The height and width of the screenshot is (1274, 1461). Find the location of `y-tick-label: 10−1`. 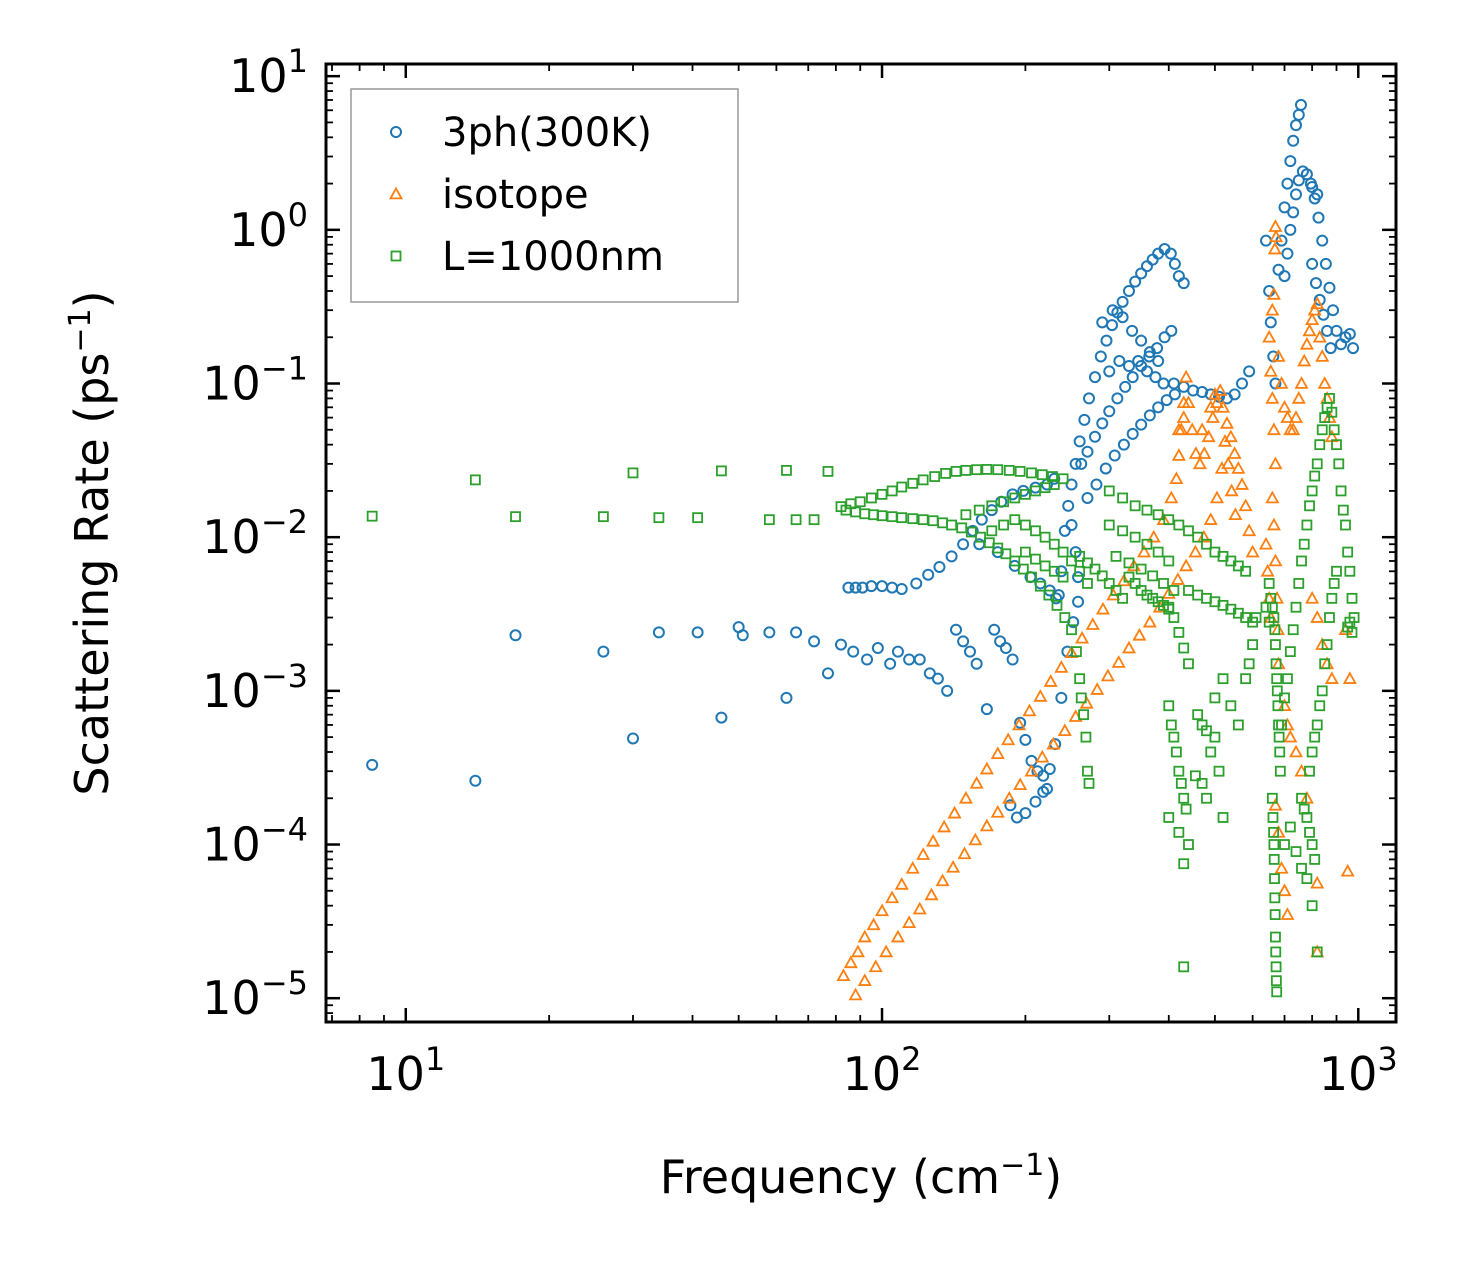

y-tick-label: 10−1 is located at coordinates (255, 380).